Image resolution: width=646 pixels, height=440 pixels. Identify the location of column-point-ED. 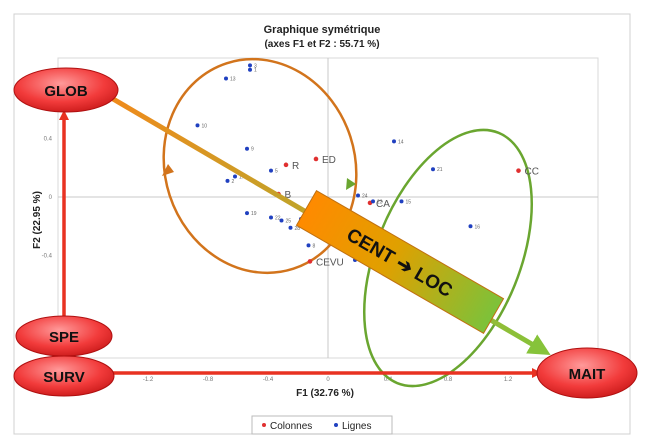
(316, 159).